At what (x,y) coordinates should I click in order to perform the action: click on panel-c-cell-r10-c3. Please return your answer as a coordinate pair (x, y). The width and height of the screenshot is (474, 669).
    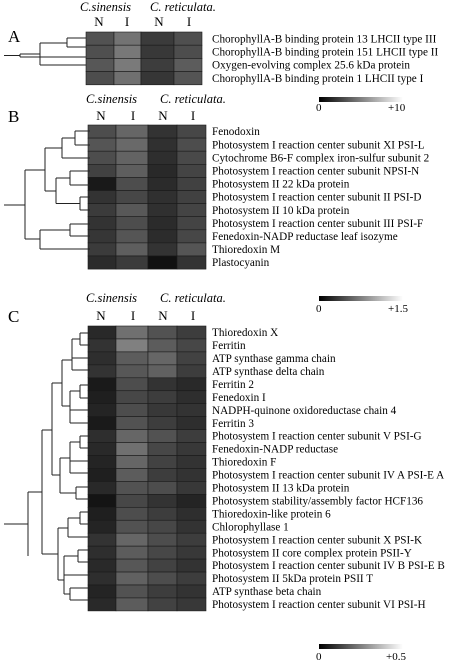
    Looking at the image, I should click on (162, 449).